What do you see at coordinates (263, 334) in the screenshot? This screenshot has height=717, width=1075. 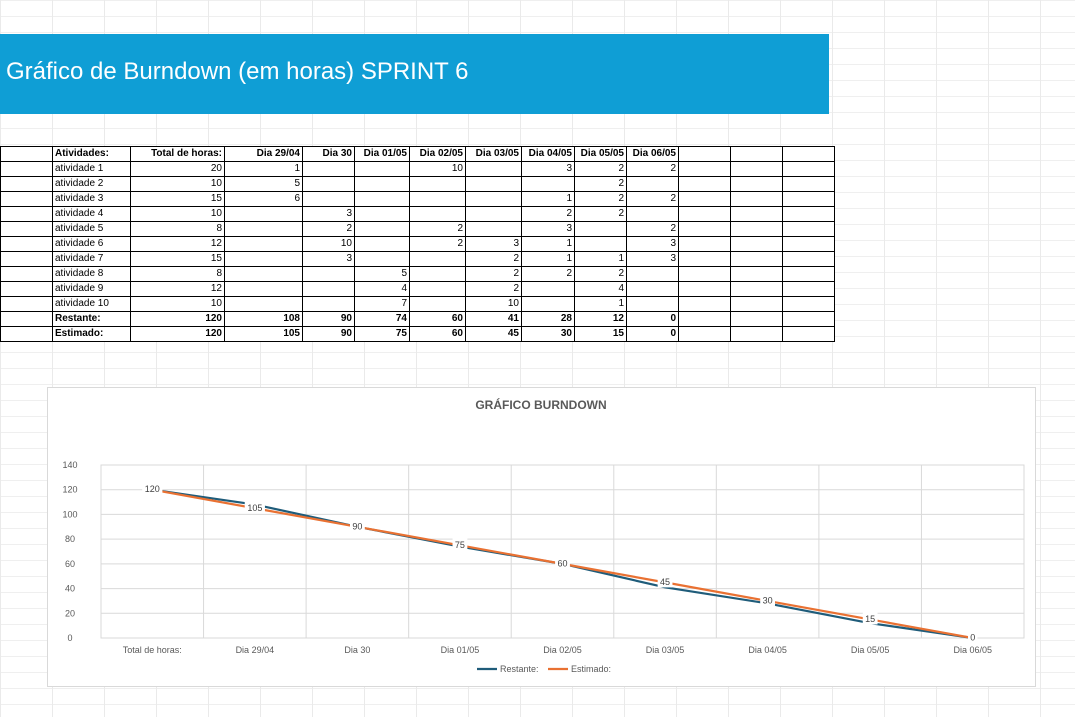 I see `value-cell: 105` at bounding box center [263, 334].